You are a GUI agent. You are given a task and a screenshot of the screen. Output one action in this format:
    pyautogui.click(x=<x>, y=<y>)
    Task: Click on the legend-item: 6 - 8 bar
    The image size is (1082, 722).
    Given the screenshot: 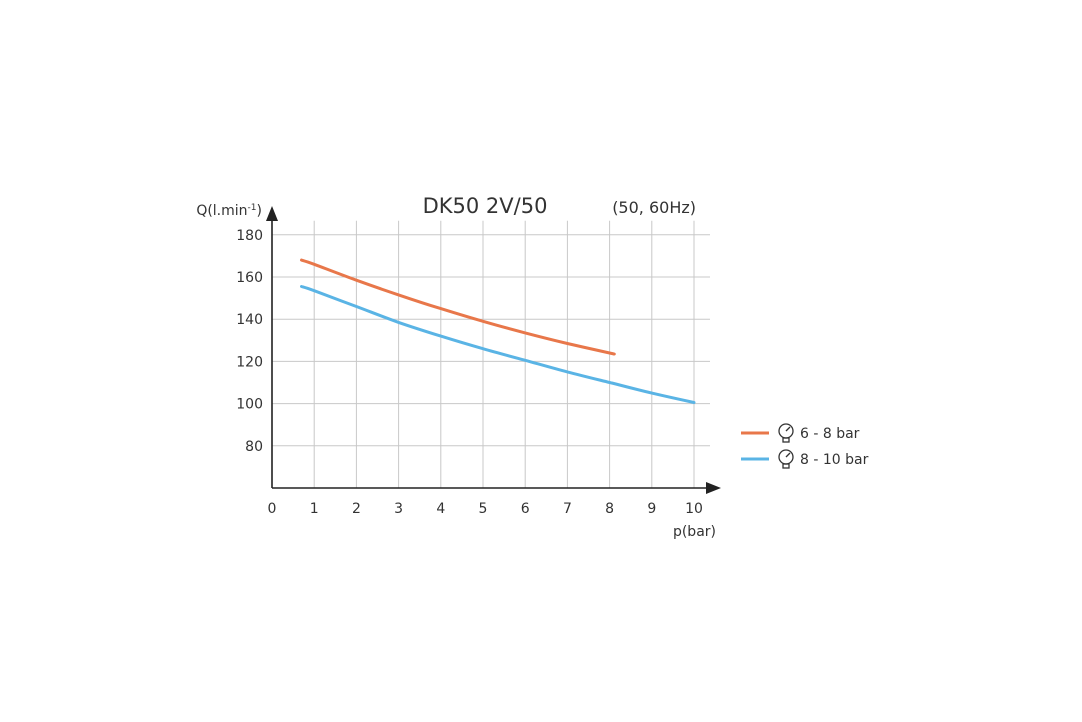 What is the action you would take?
    pyautogui.click(x=800, y=433)
    